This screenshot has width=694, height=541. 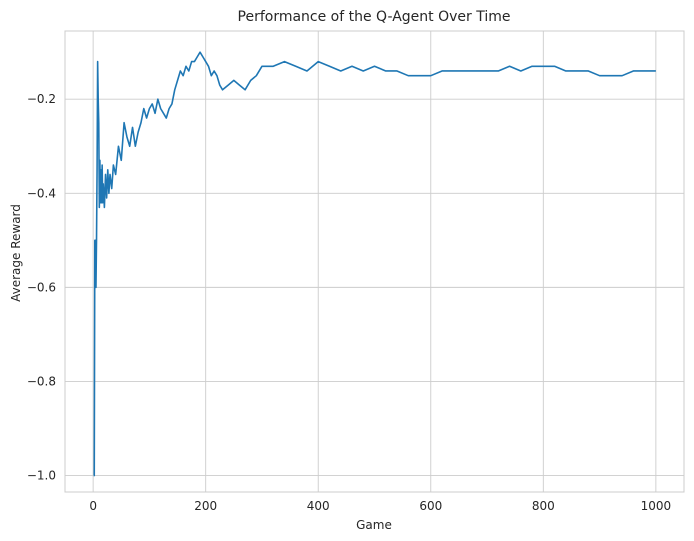 I want to click on y-tick-label: −0.8, so click(x=41, y=381).